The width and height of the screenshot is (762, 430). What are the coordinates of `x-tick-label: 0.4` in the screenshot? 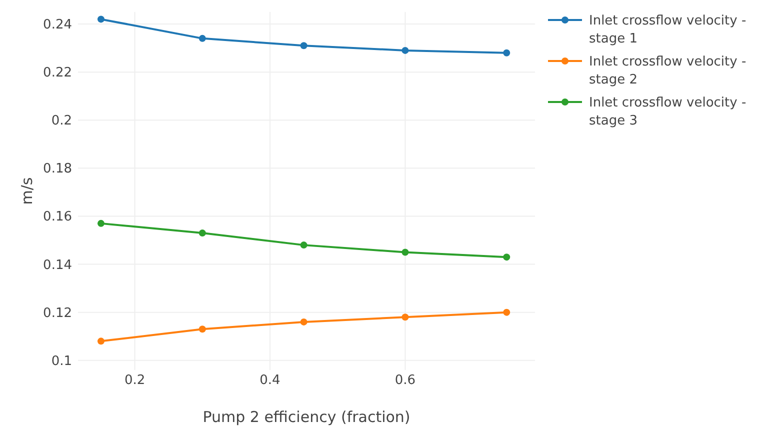 It's located at (270, 380).